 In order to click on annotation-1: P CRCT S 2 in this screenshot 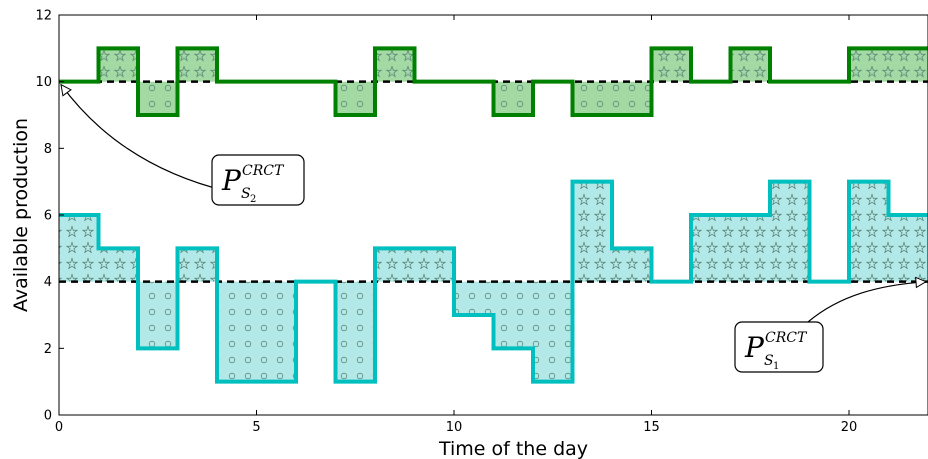, I will do `click(183, 145)`.